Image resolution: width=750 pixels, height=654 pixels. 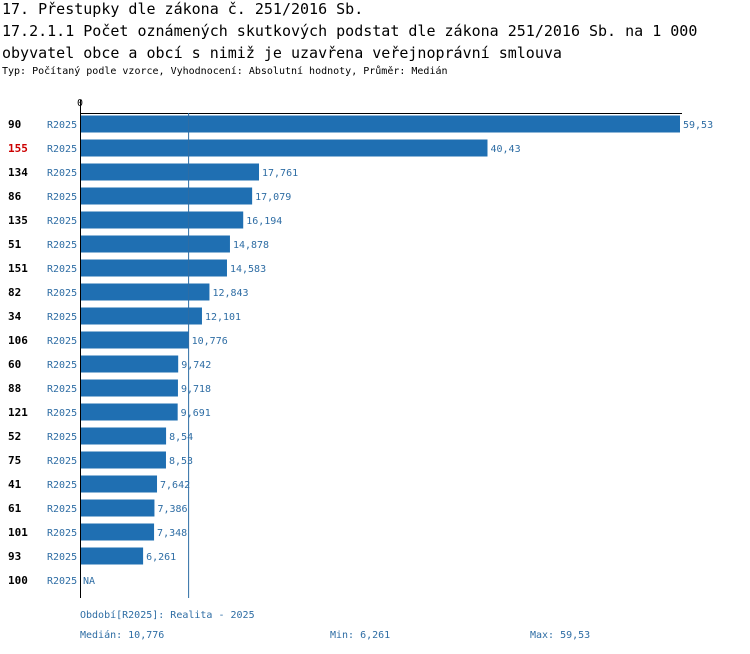 I want to click on bar-value-label: 40,43, so click(x=505, y=149).